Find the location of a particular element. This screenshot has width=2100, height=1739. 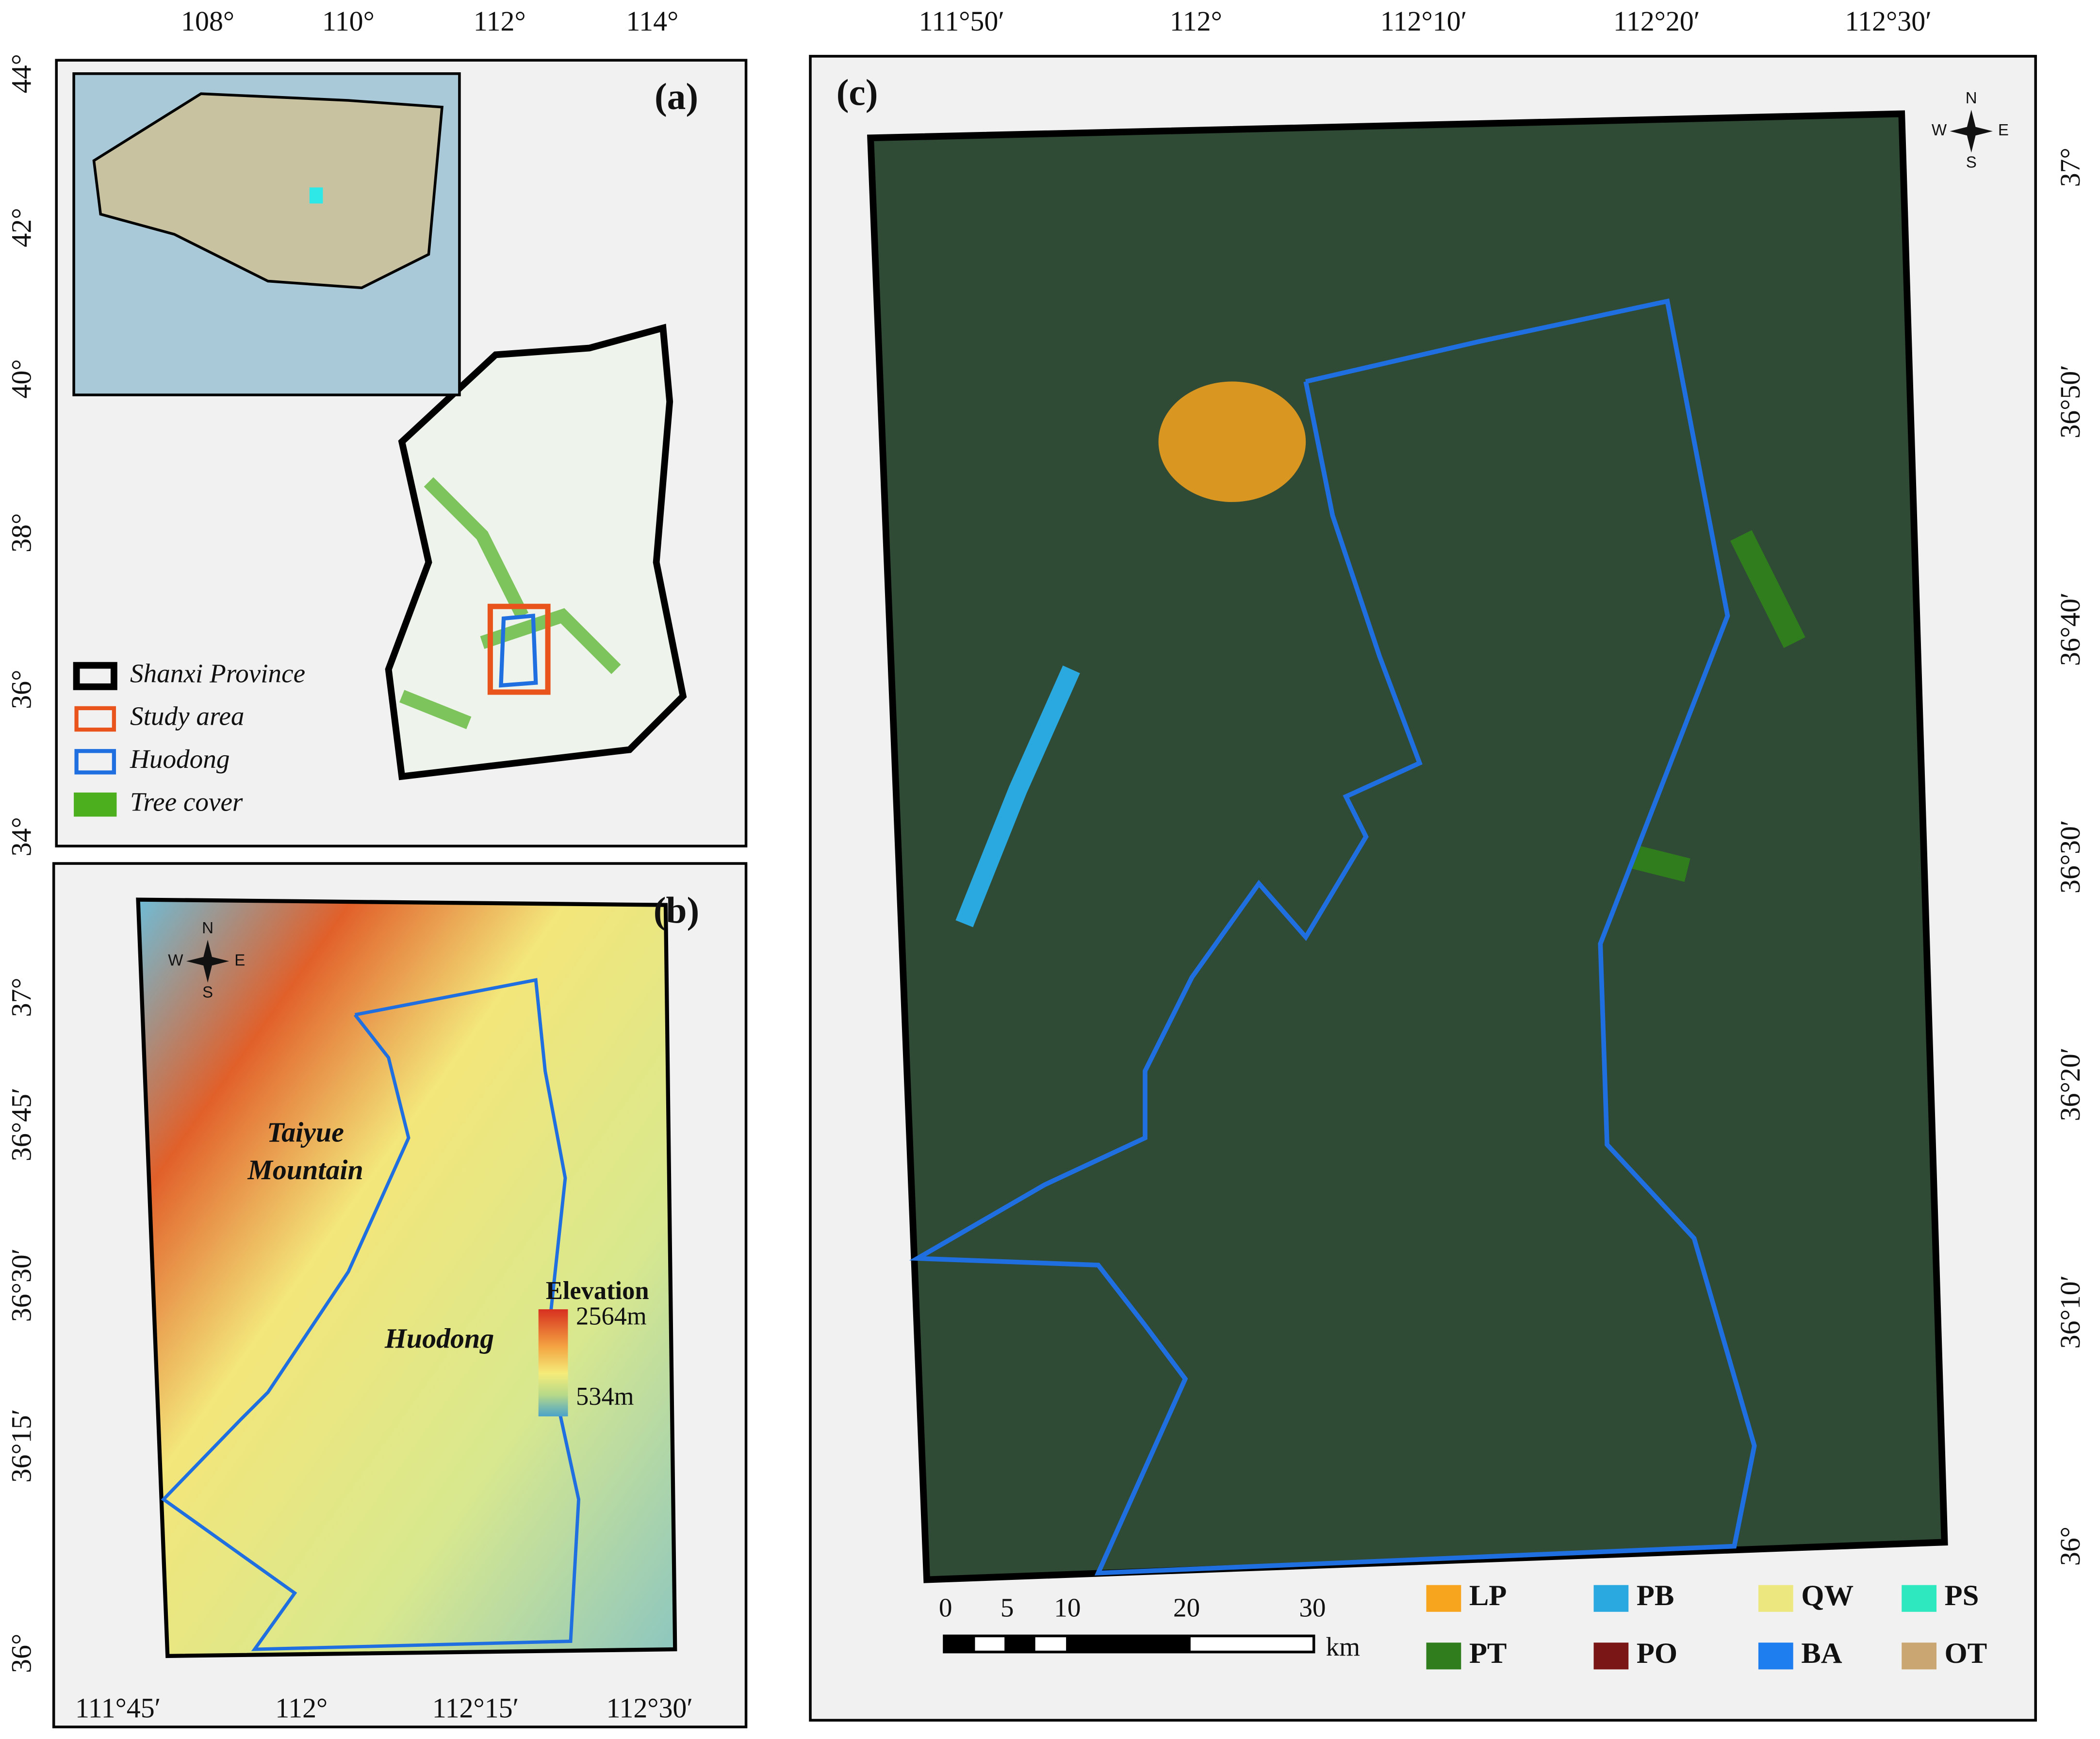

china-outline is located at coordinates (268, 191).